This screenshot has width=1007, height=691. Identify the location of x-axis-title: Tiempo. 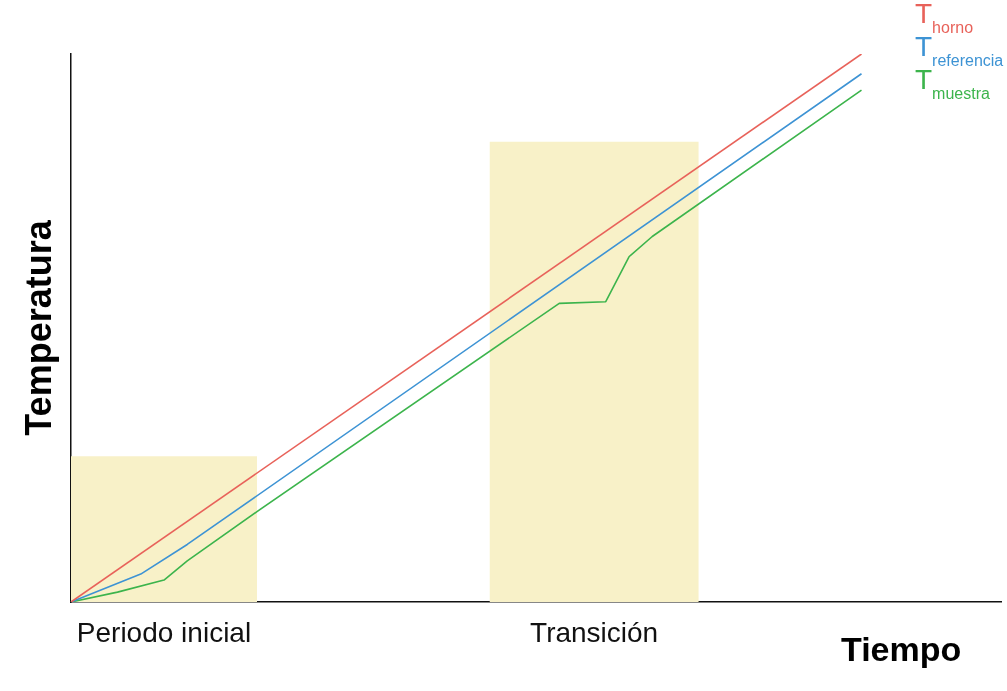
(901, 649).